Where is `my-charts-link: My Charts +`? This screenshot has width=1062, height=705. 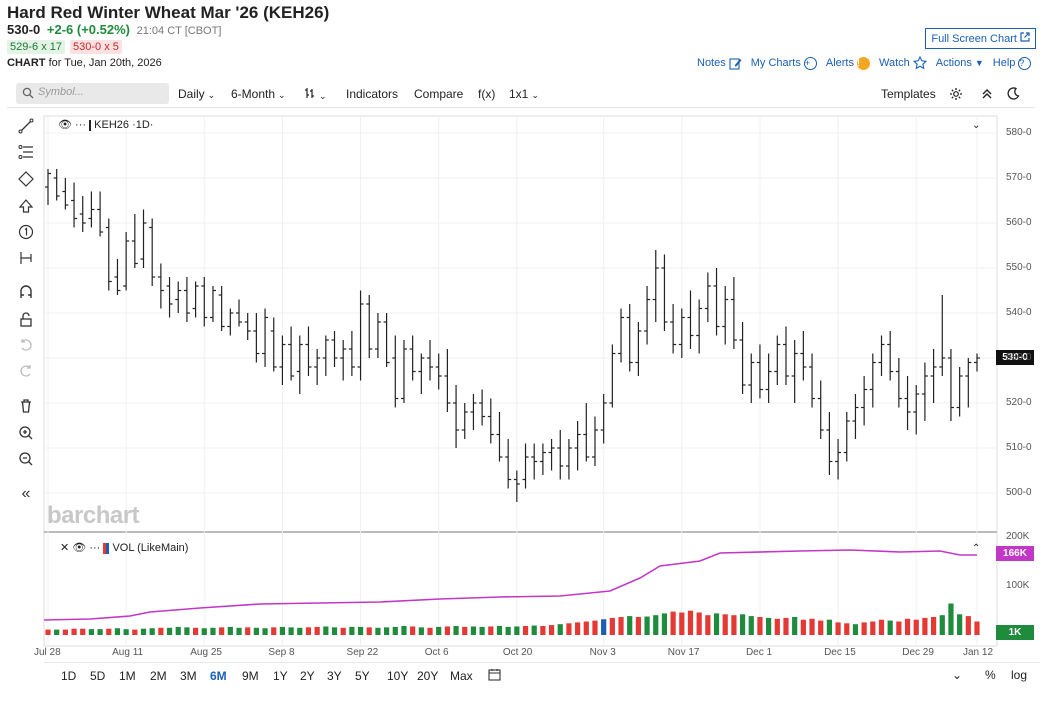
my-charts-link: My Charts + is located at coordinates (784, 63).